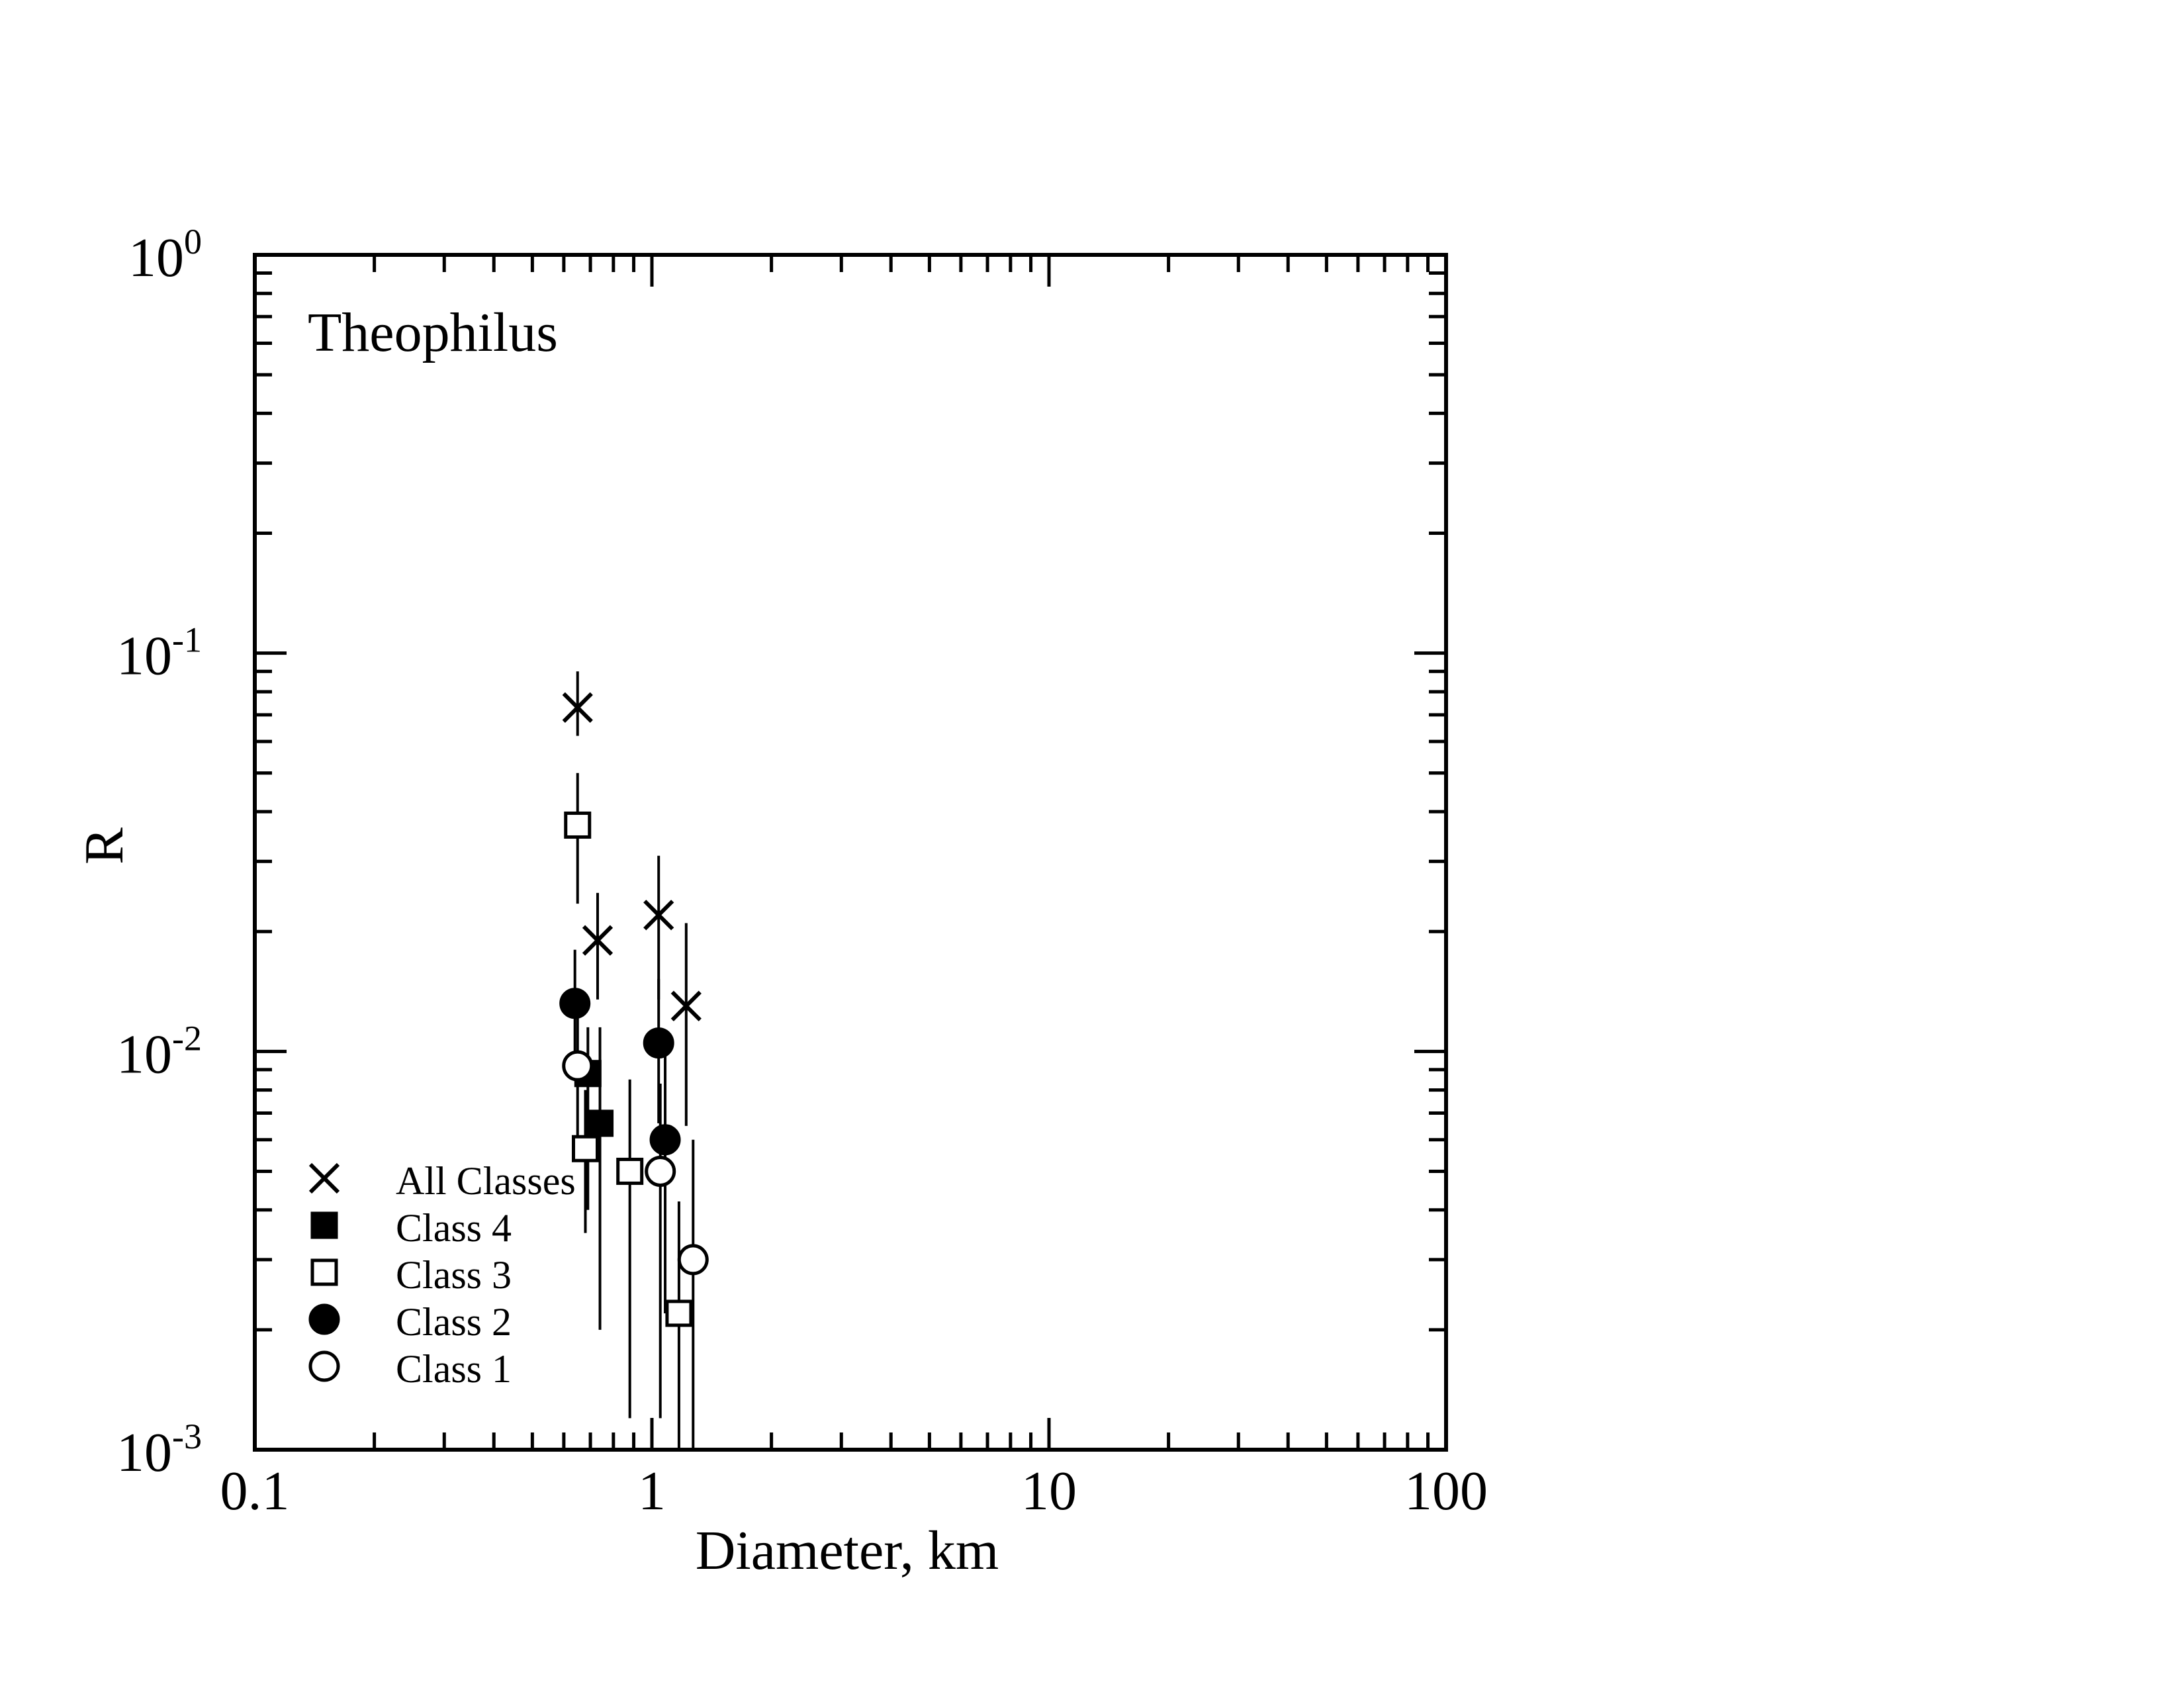 The image size is (2184, 1688). What do you see at coordinates (634, 1060) in the screenshot?
I see `data-layer` at bounding box center [634, 1060].